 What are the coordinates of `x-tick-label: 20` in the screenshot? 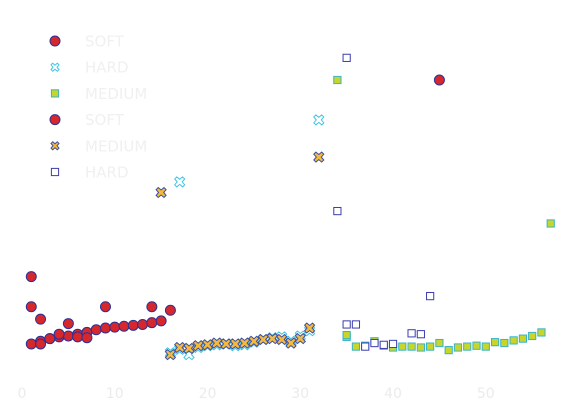 It's located at (208, 394).